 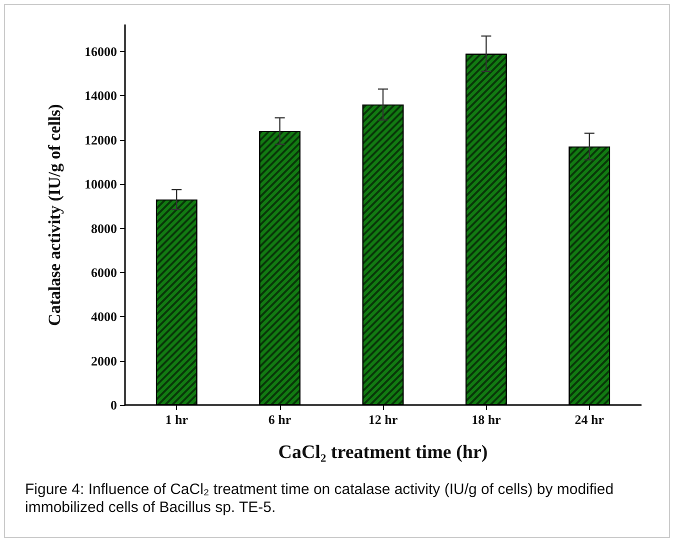 I want to click on x-axis-title: CaCl₂ treatment time (hr), so click(x=383, y=452).